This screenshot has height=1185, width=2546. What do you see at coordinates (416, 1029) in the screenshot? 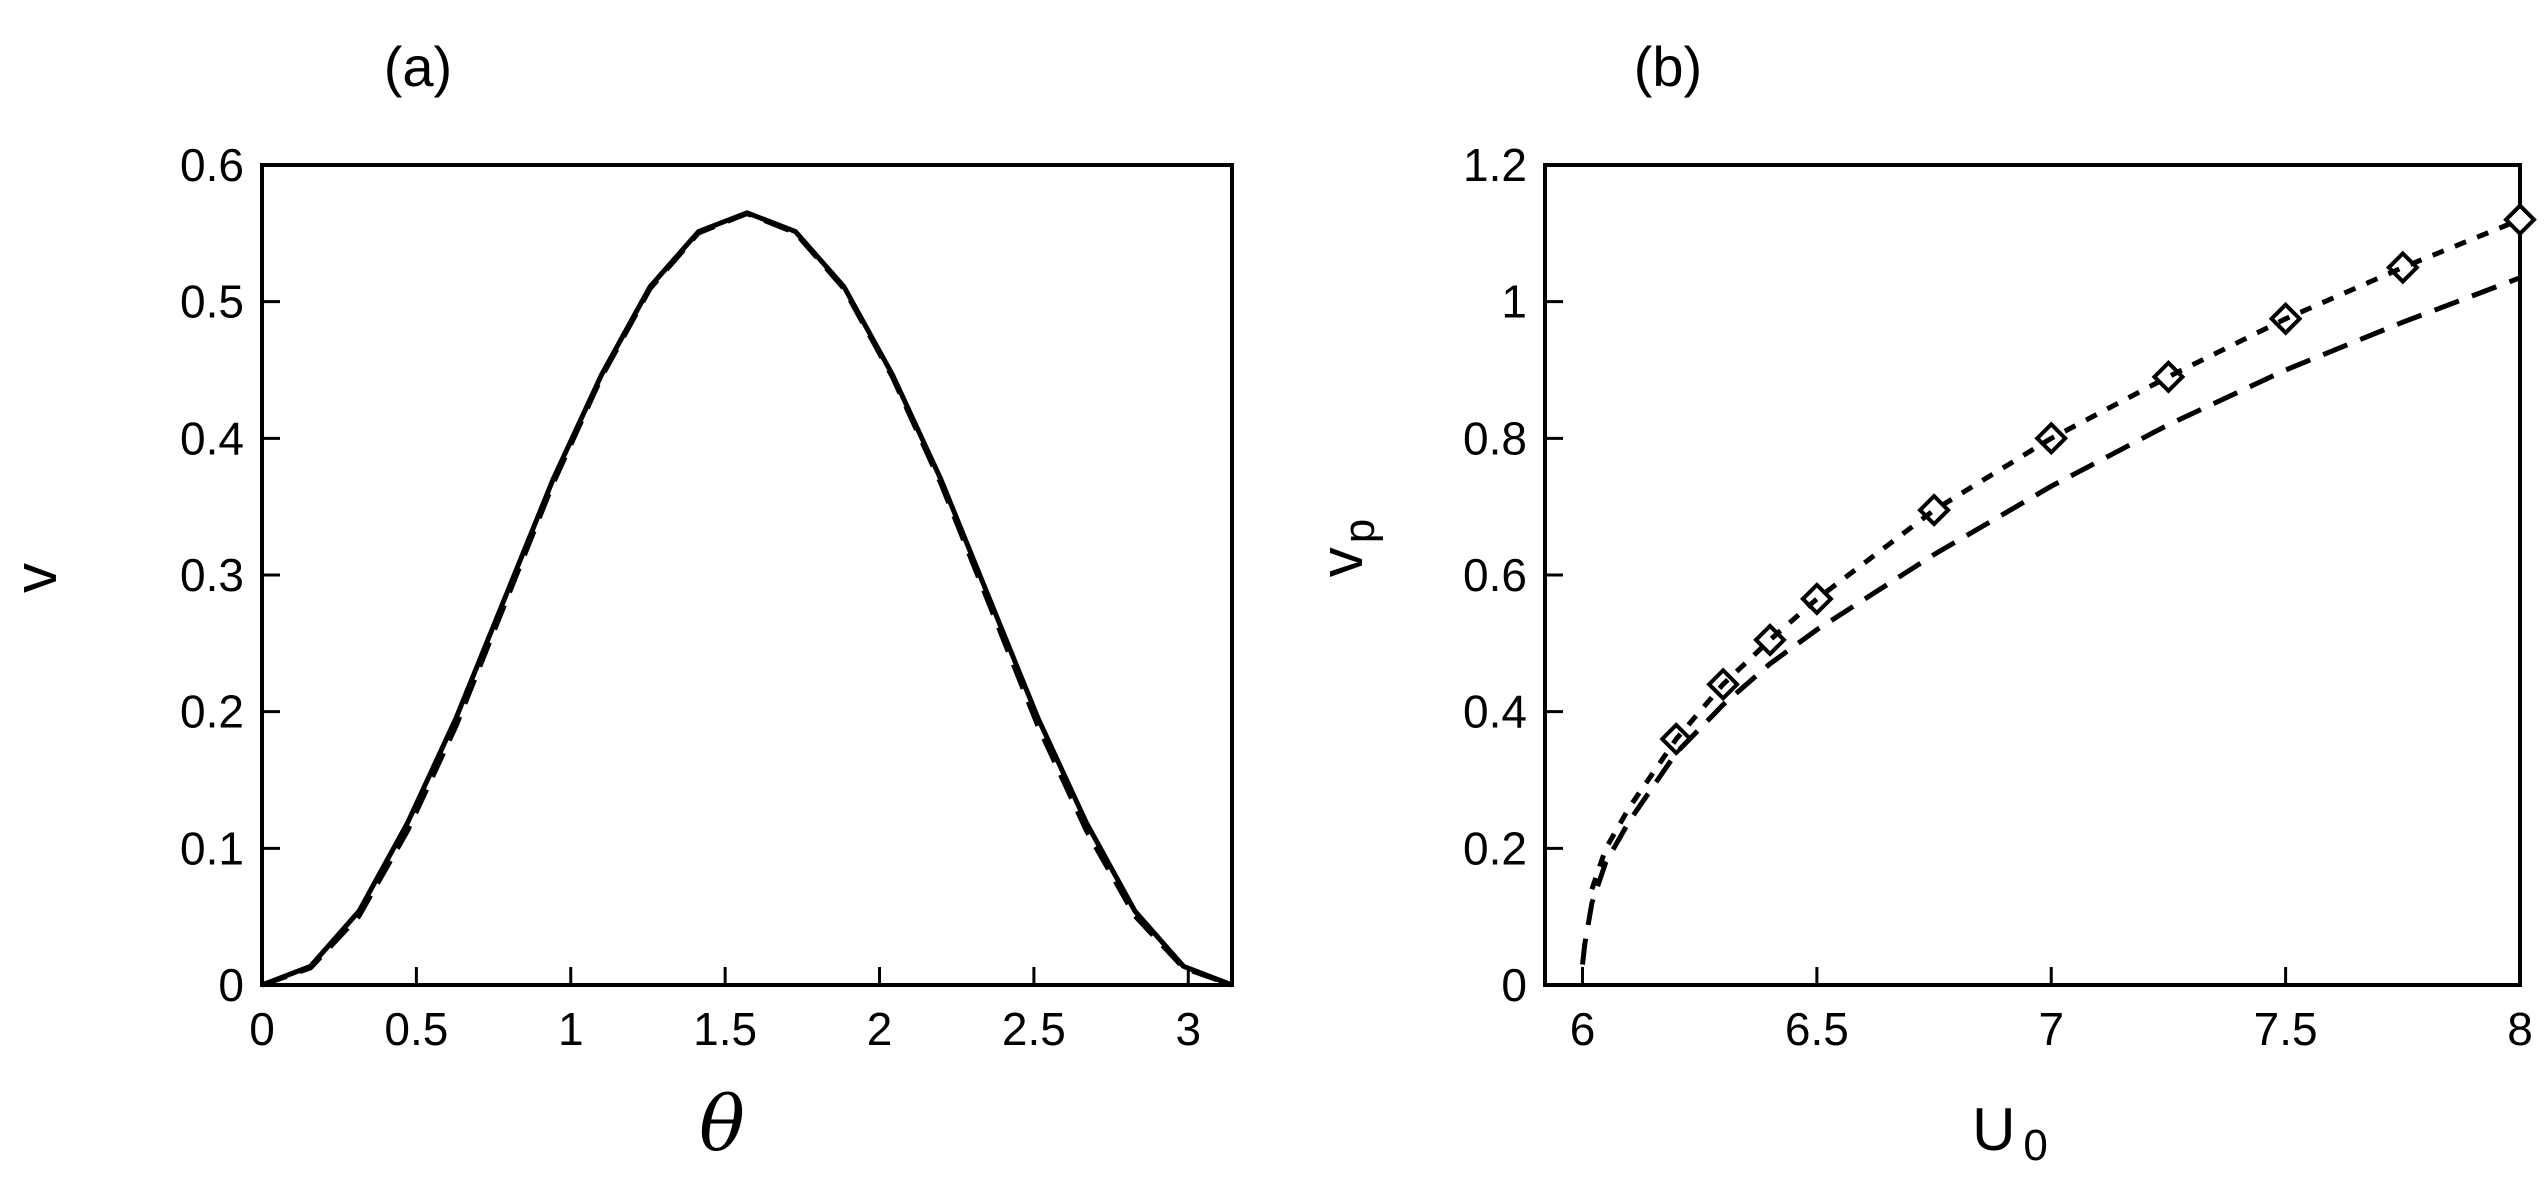
I see `panel-a-x-tick-label: 0.5` at bounding box center [416, 1029].